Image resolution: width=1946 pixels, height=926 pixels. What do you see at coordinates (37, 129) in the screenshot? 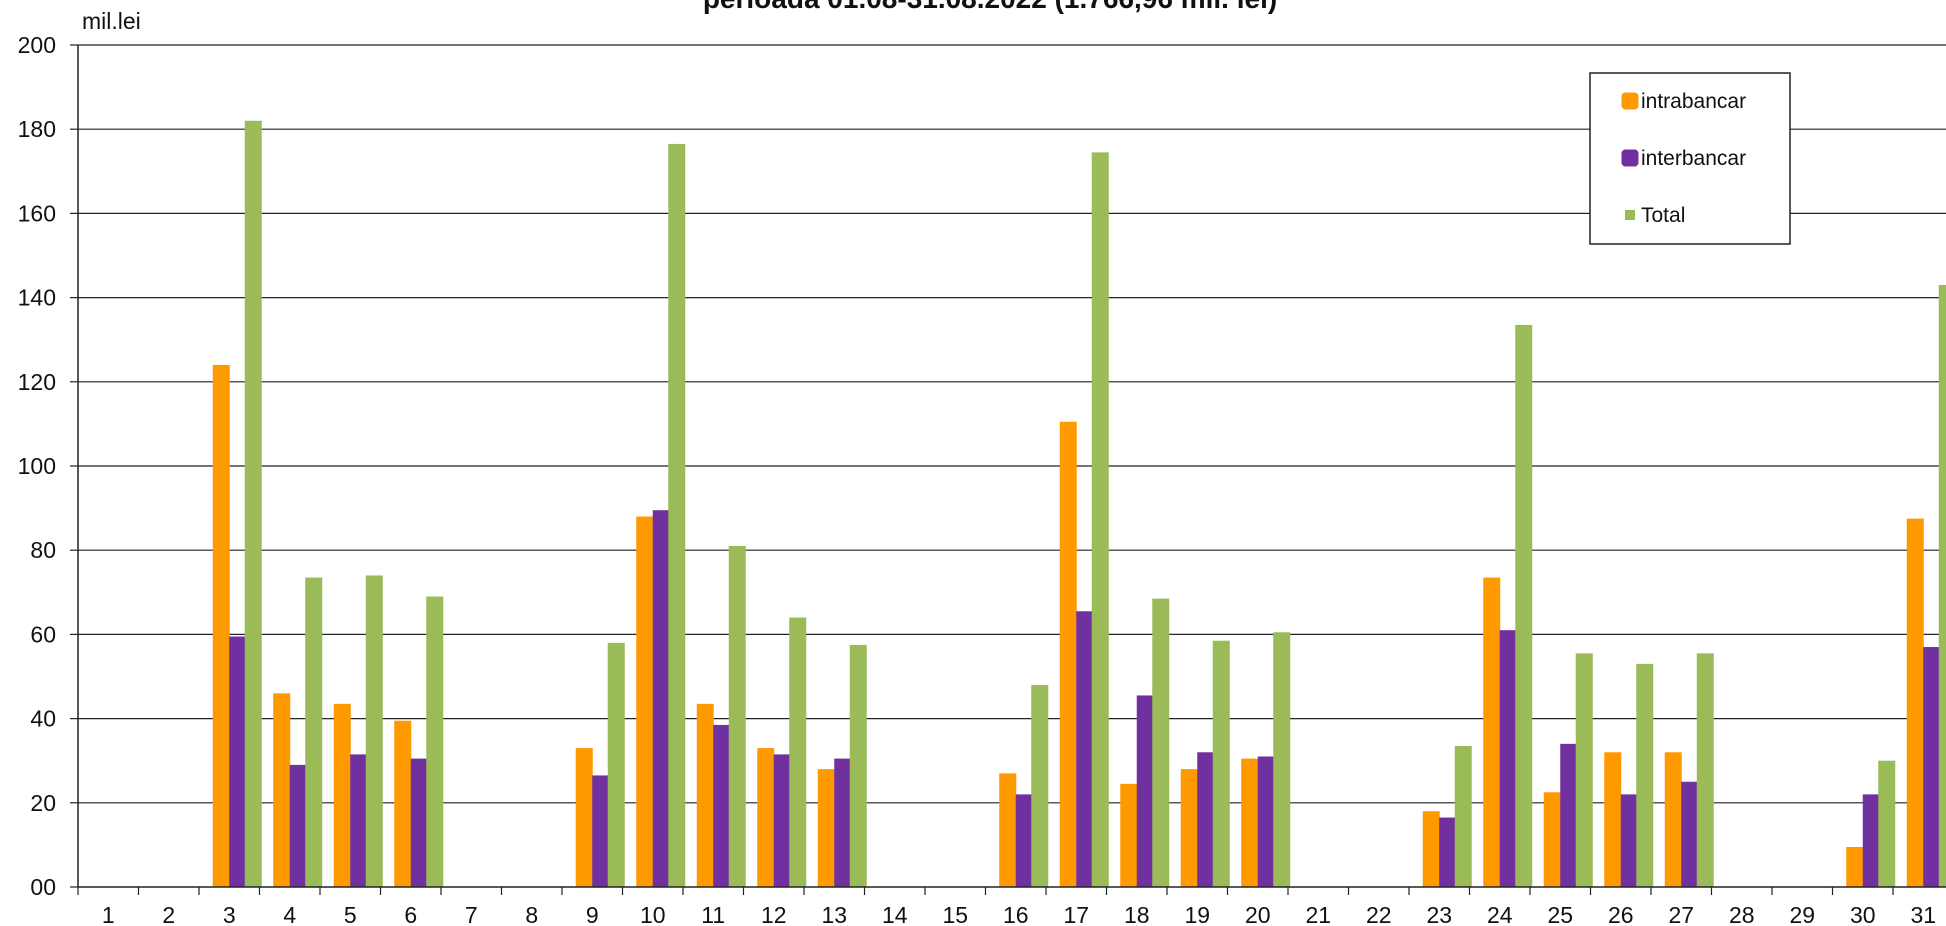
I see `y-tick-label: 180` at bounding box center [37, 129].